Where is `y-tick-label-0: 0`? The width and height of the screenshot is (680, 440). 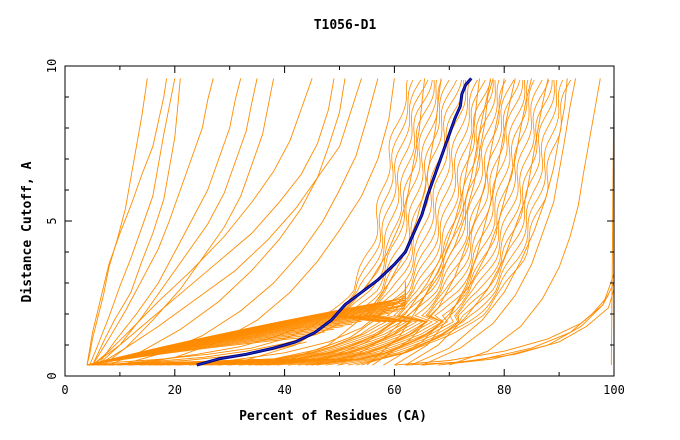
y-tick-label-0: 0 is located at coordinates (52, 375).